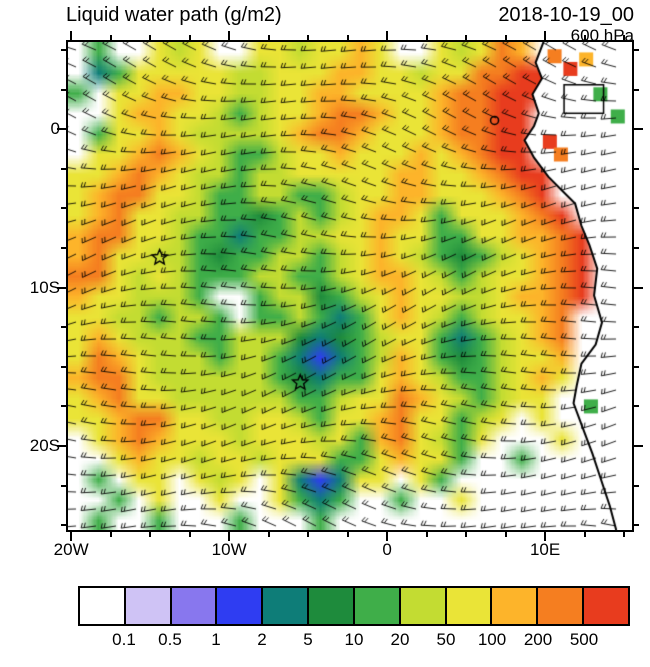 The width and height of the screenshot is (650, 667). What do you see at coordinates (55, 129) in the screenshot?
I see `y-axis-label: 0` at bounding box center [55, 129].